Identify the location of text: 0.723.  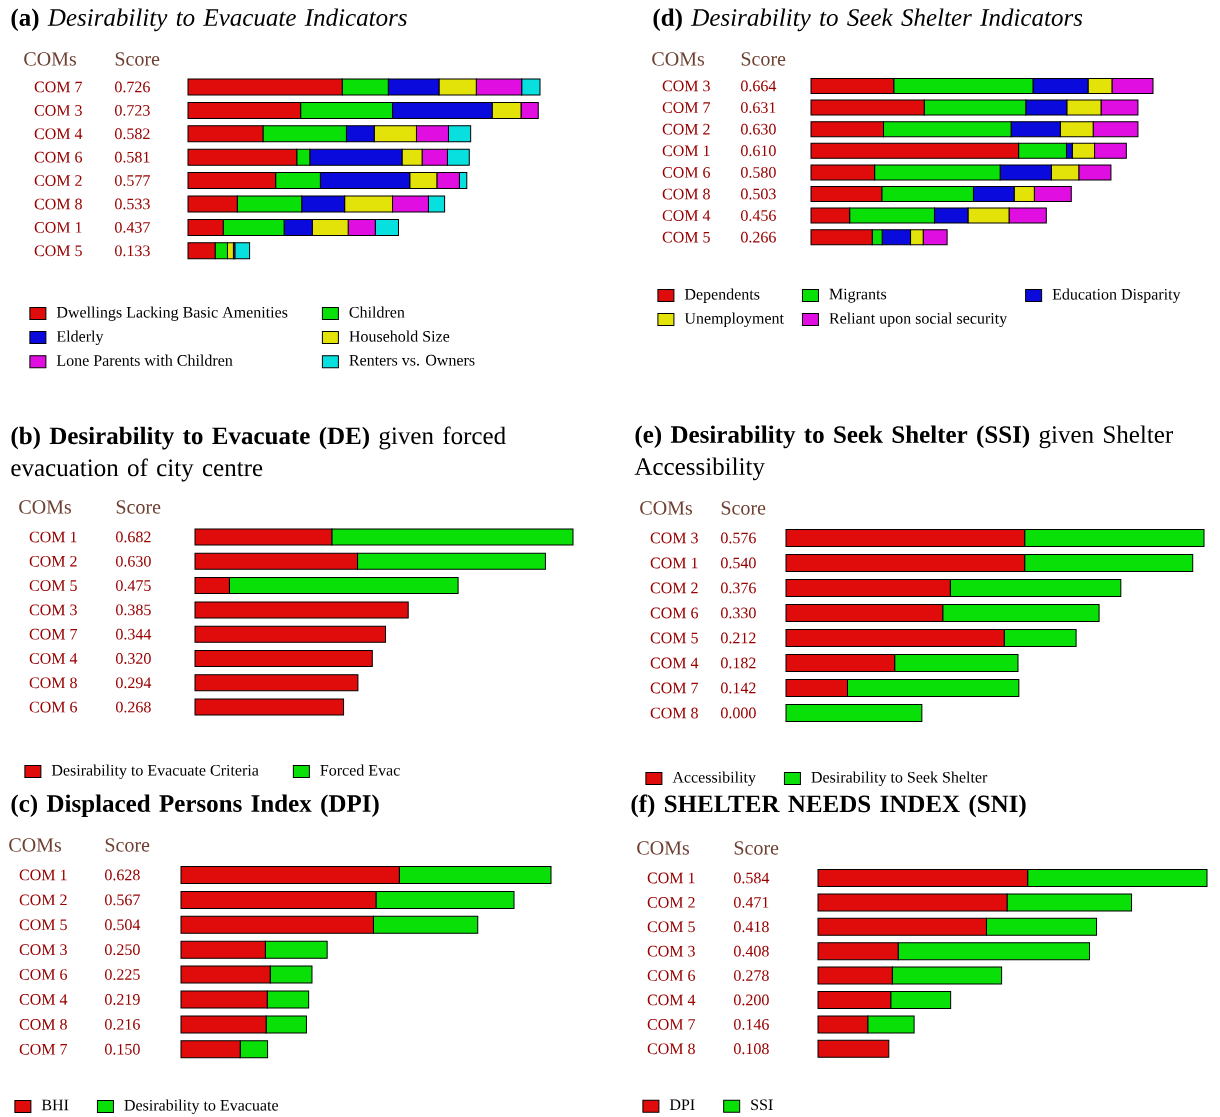
(132, 110).